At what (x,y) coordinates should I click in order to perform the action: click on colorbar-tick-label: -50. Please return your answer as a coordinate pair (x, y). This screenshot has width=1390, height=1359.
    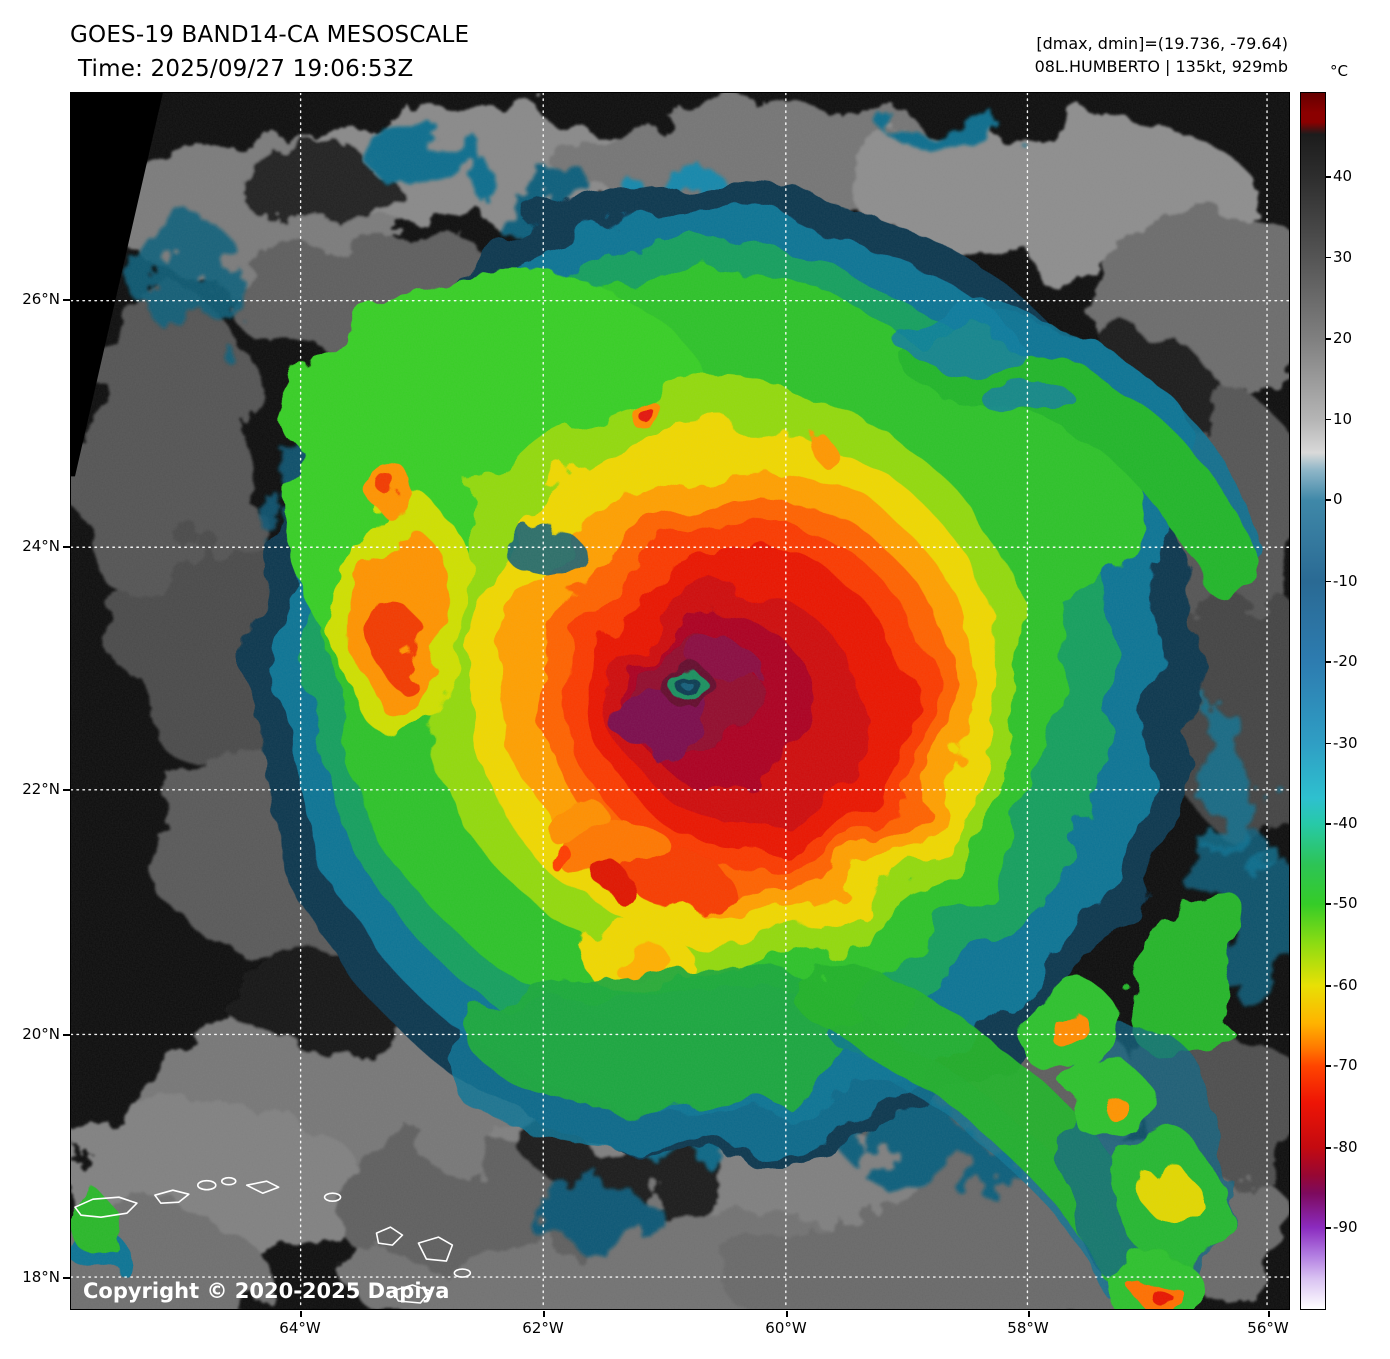
    Looking at the image, I should click on (1341, 903).